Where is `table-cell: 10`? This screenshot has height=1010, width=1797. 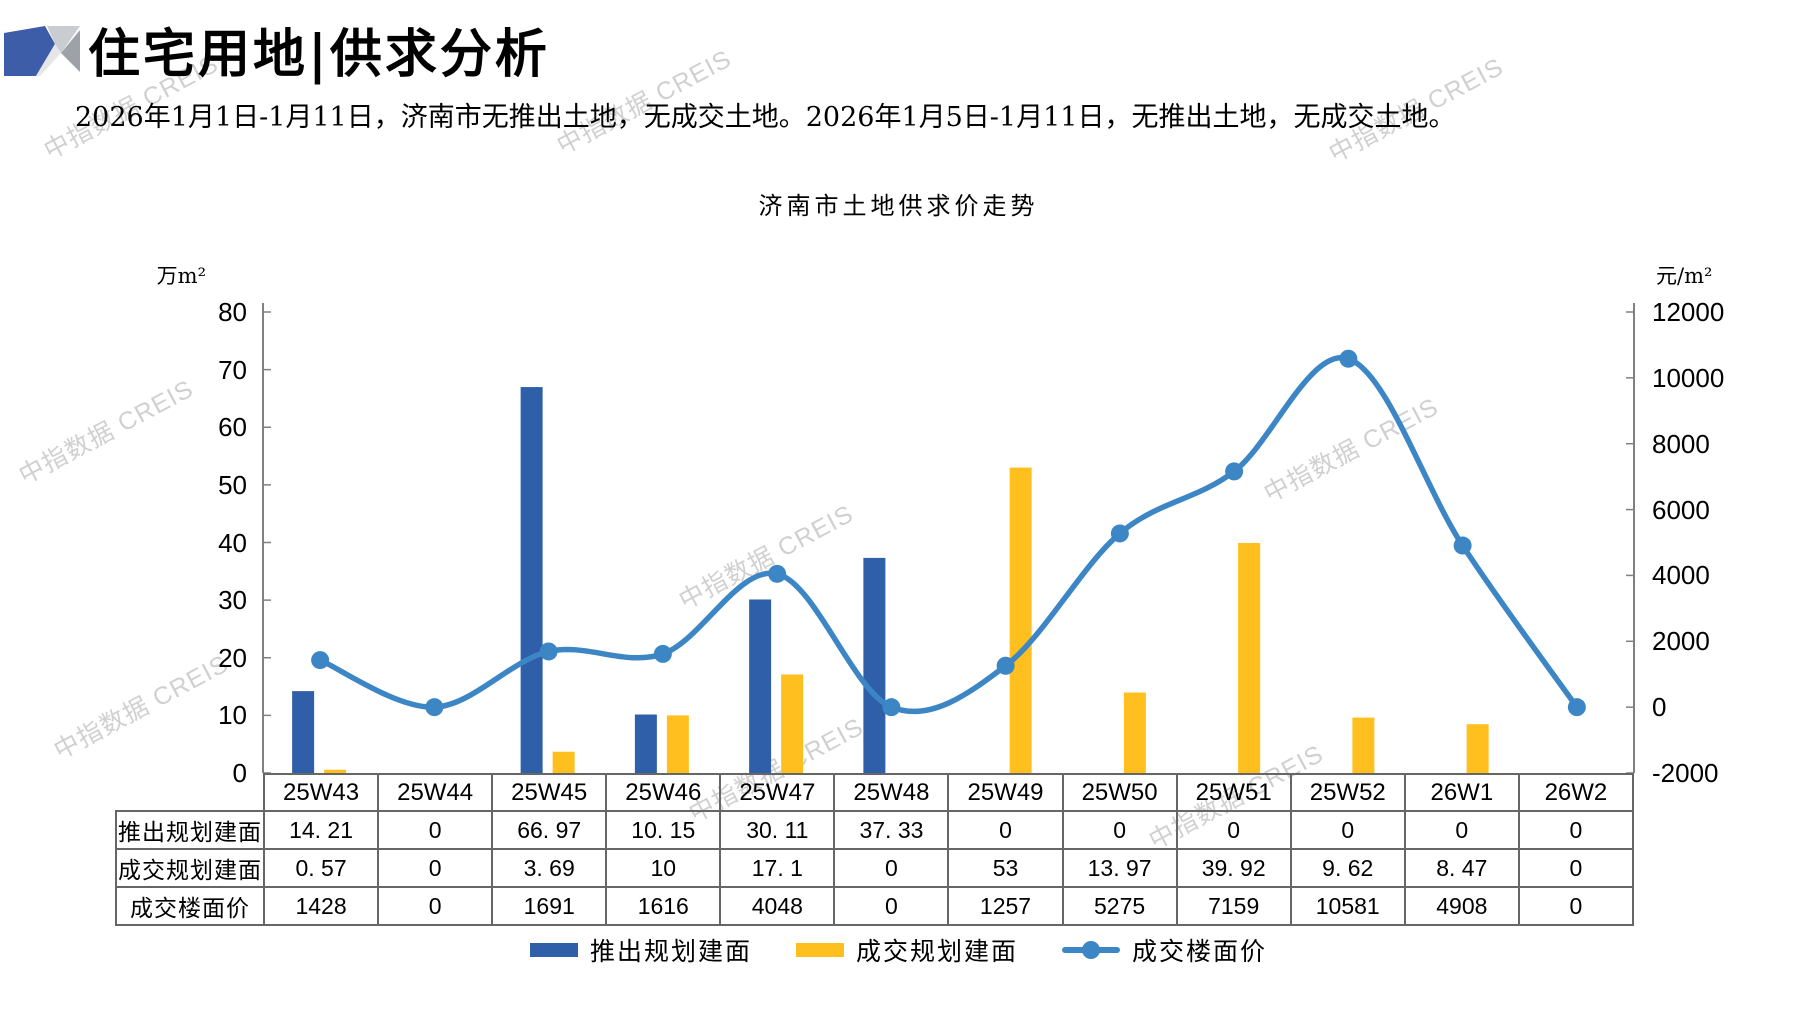
table-cell: 10 is located at coordinates (663, 868).